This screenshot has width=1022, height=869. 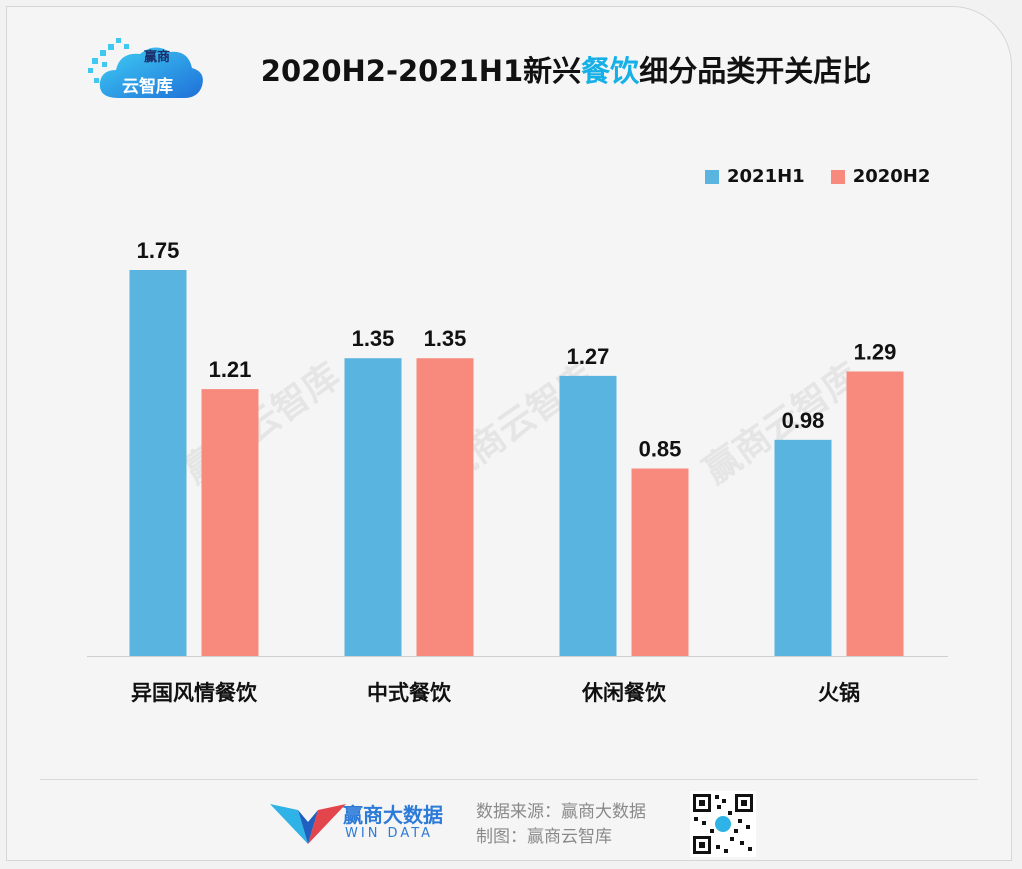 I want to click on logo-text-bottom: 云智库, so click(x=147, y=87).